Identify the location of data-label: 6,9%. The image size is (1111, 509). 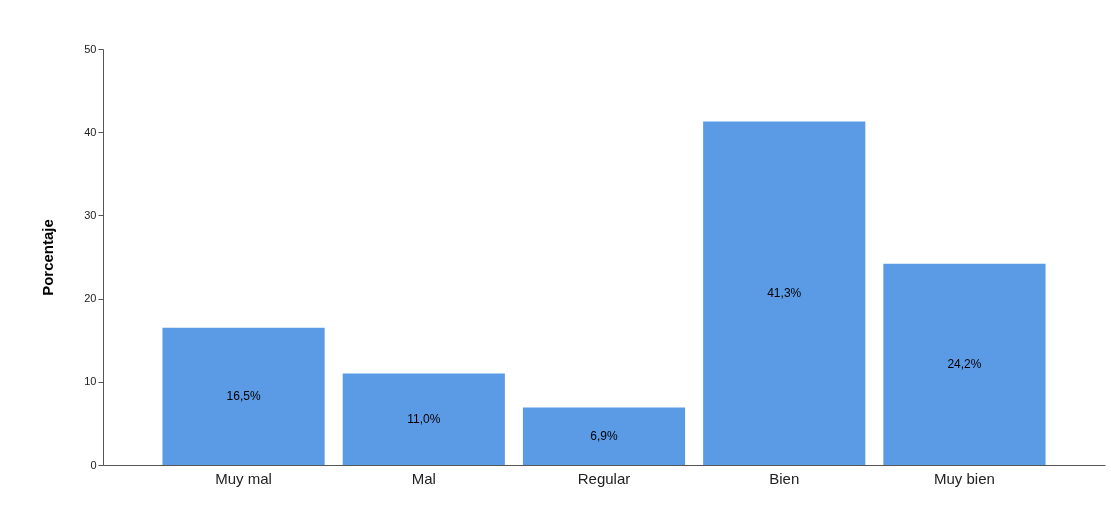
(604, 436).